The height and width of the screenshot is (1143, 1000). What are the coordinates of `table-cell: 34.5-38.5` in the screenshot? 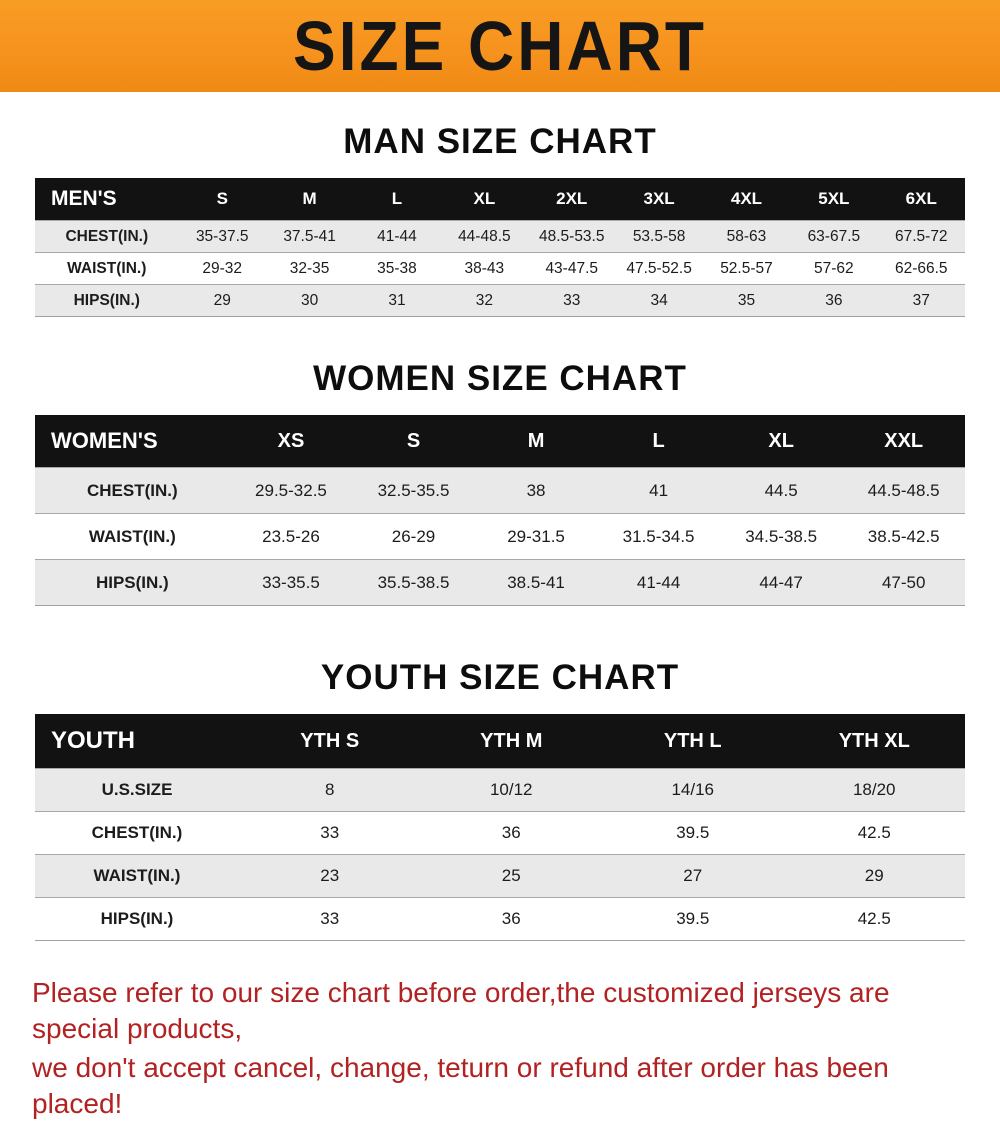 It's located at (781, 536).